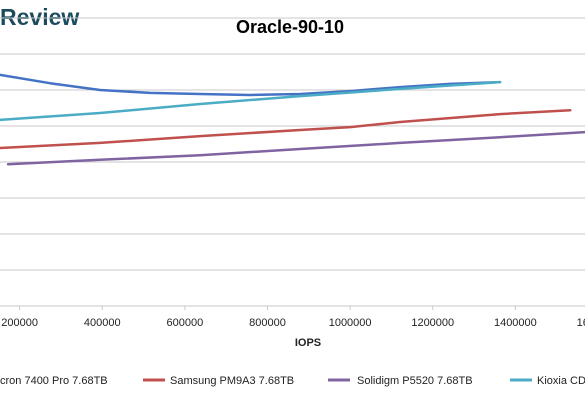  Describe the element at coordinates (561, 381) in the screenshot. I see `legend-label: Kioxia CD` at that location.